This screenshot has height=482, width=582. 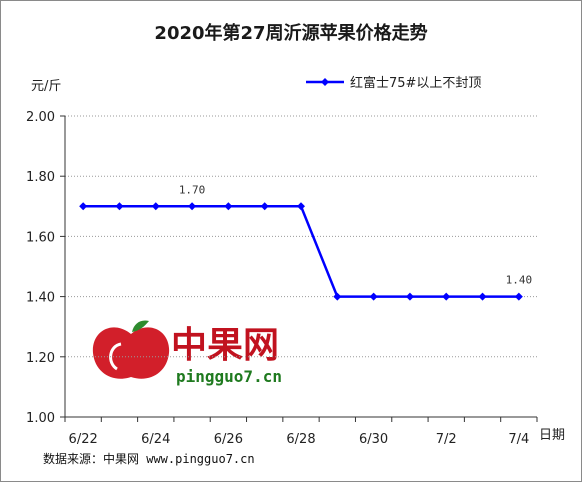 I want to click on apple-logo-highlight-icon, so click(x=115, y=356).